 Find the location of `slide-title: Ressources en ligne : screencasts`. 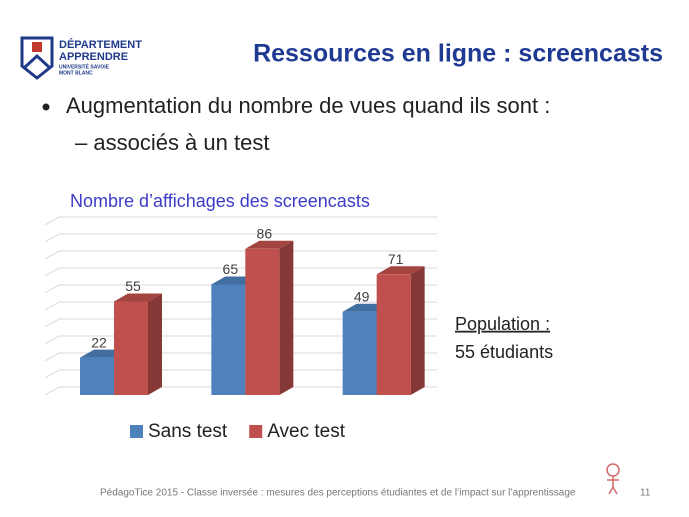

slide-title: Ressources en ligne : screencasts is located at coordinates (458, 54).